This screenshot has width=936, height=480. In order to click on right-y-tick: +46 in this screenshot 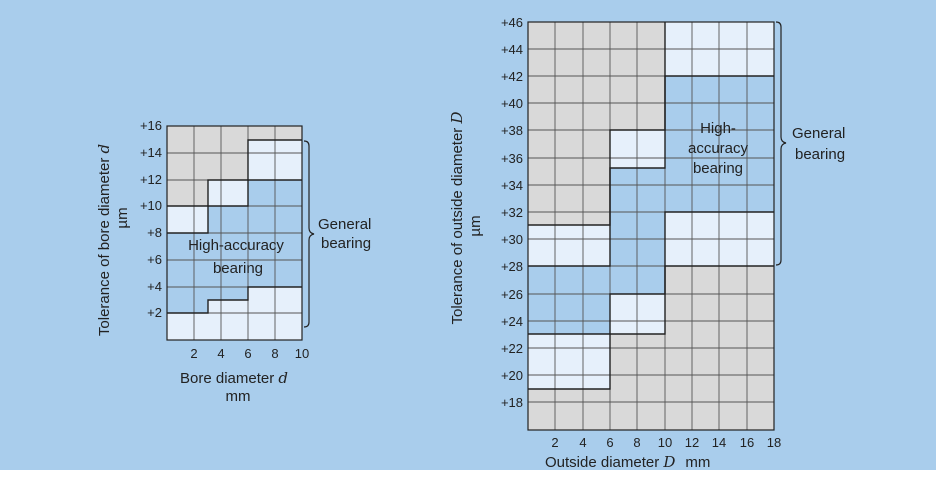, I will do `click(512, 22)`.